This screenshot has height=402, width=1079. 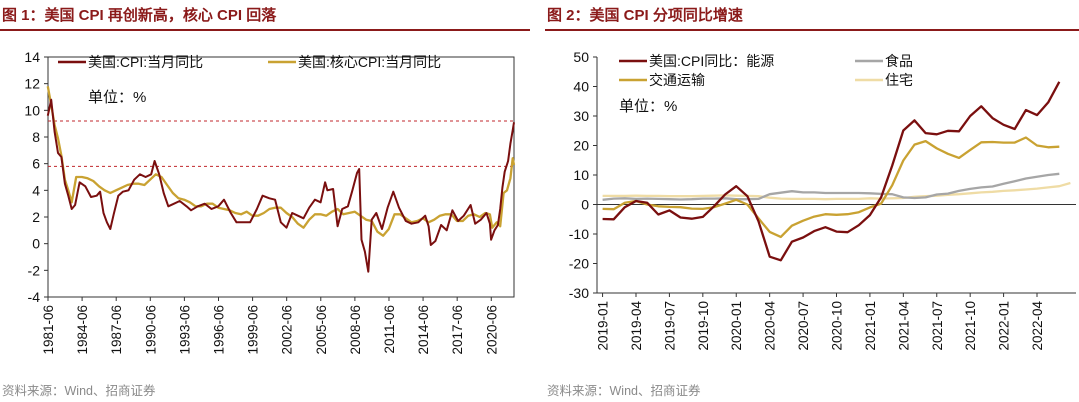 I want to click on y-tick-label: -2, so click(x=34, y=270).